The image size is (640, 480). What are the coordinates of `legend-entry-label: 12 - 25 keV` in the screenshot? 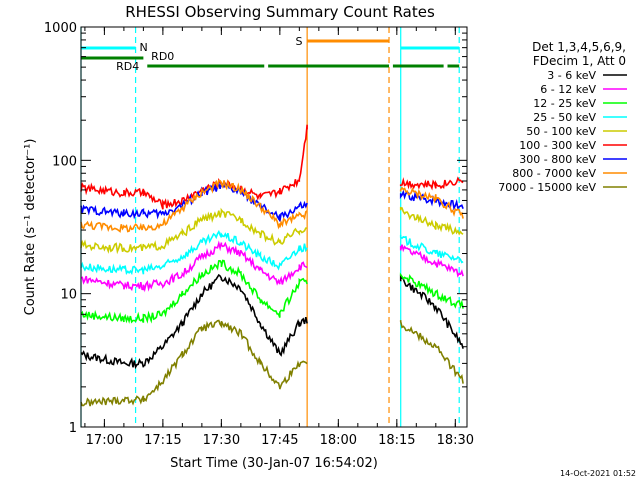 It's located at (564, 103).